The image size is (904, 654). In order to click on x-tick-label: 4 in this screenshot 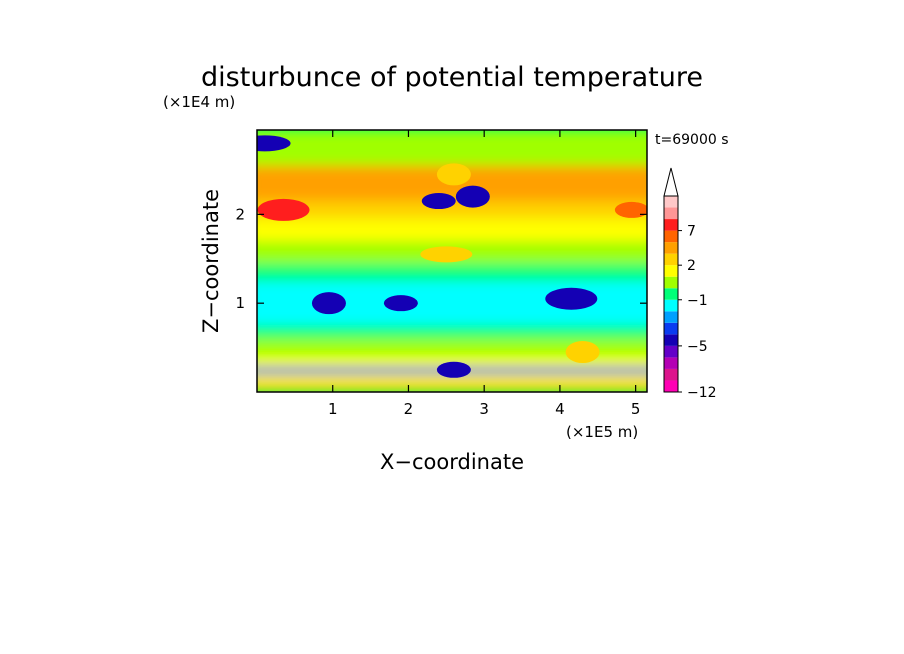, I will do `click(560, 409)`.